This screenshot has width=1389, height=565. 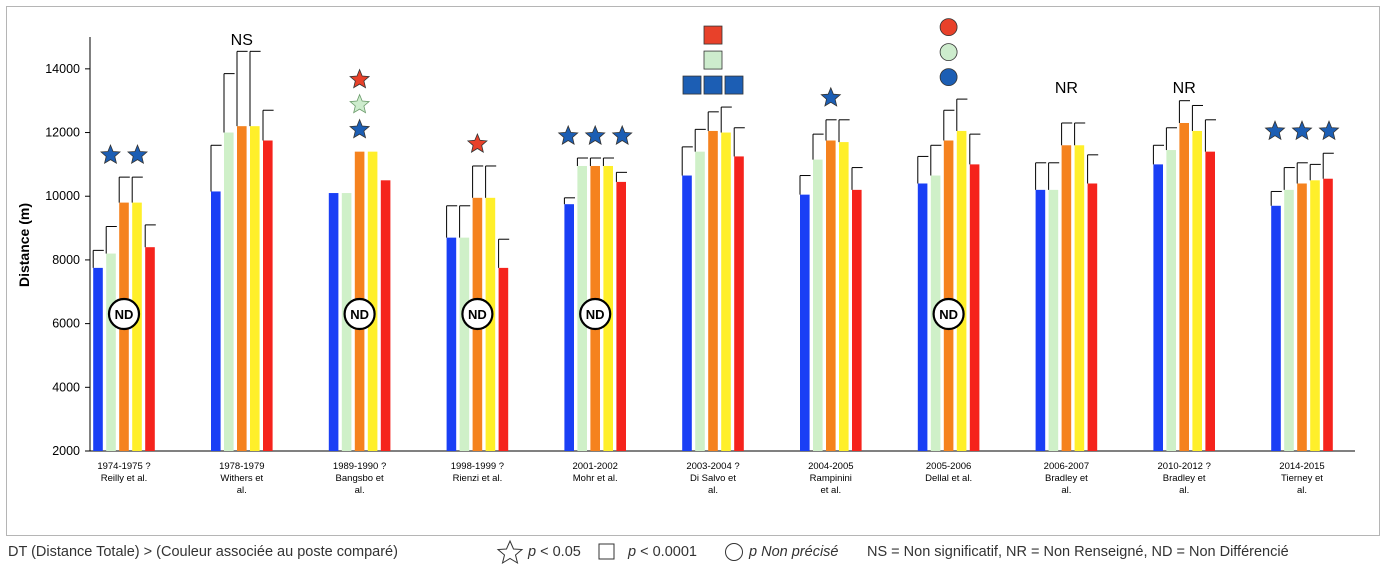 I want to click on footer-star-meaning: p < 0.05, so click(x=554, y=552).